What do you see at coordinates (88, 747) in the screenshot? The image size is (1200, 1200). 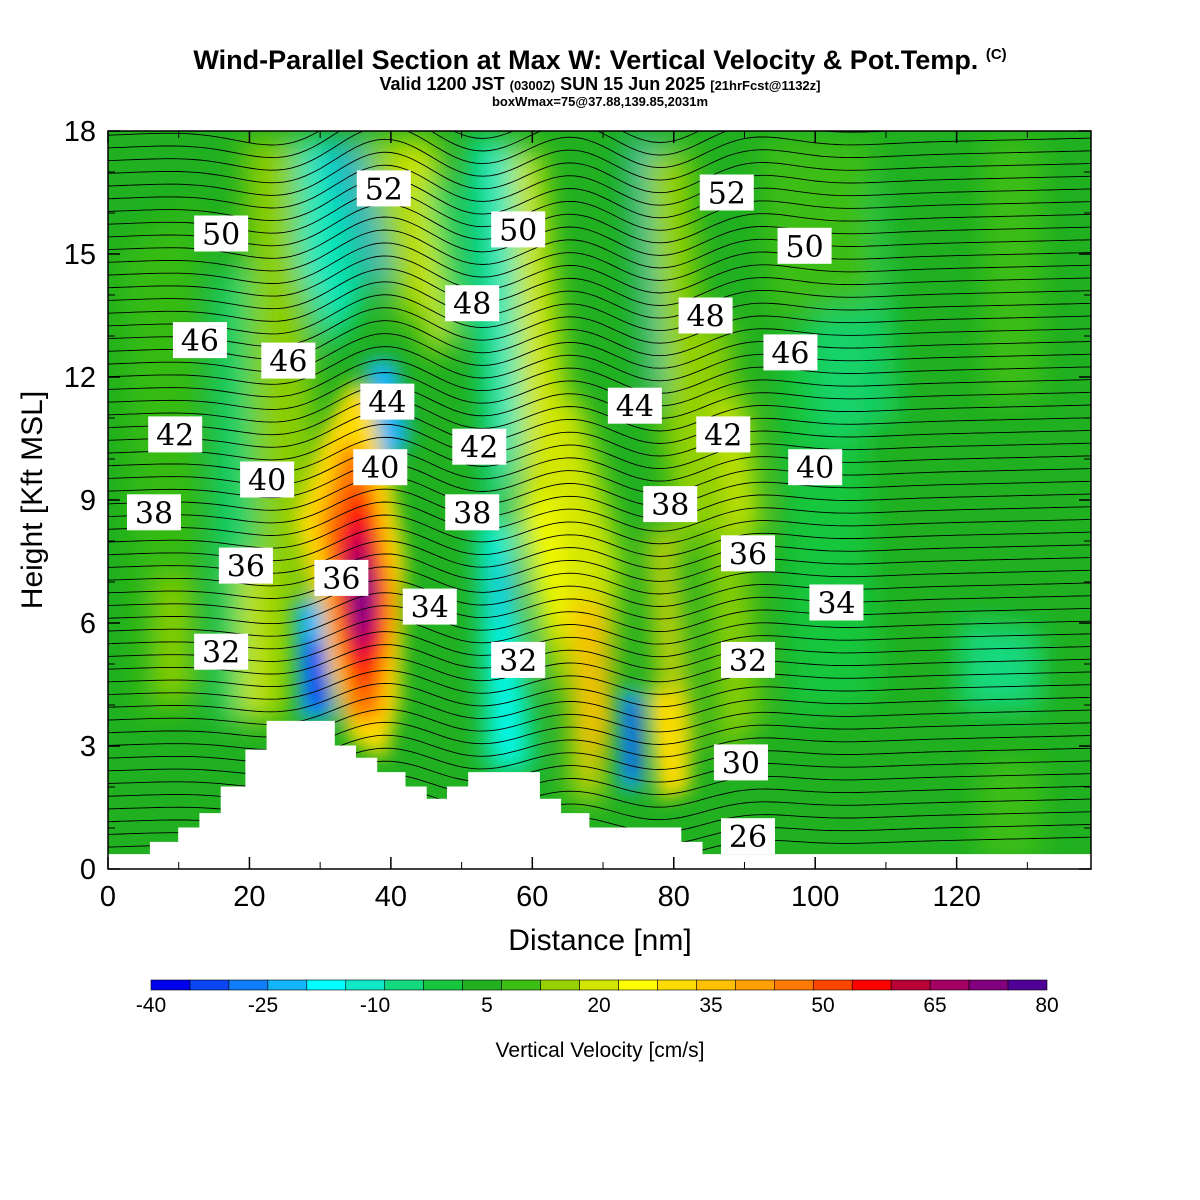 I see `y-tick-label: 3` at bounding box center [88, 747].